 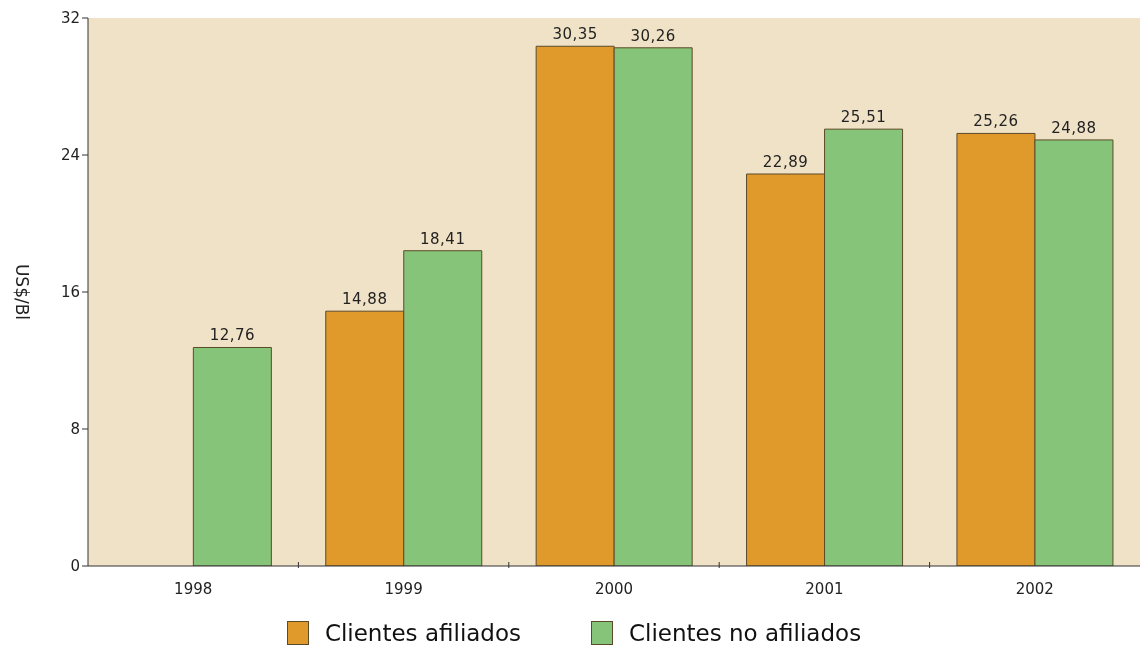 What do you see at coordinates (423, 633) in the screenshot?
I see `legend-label: Clientes afiliados` at bounding box center [423, 633].